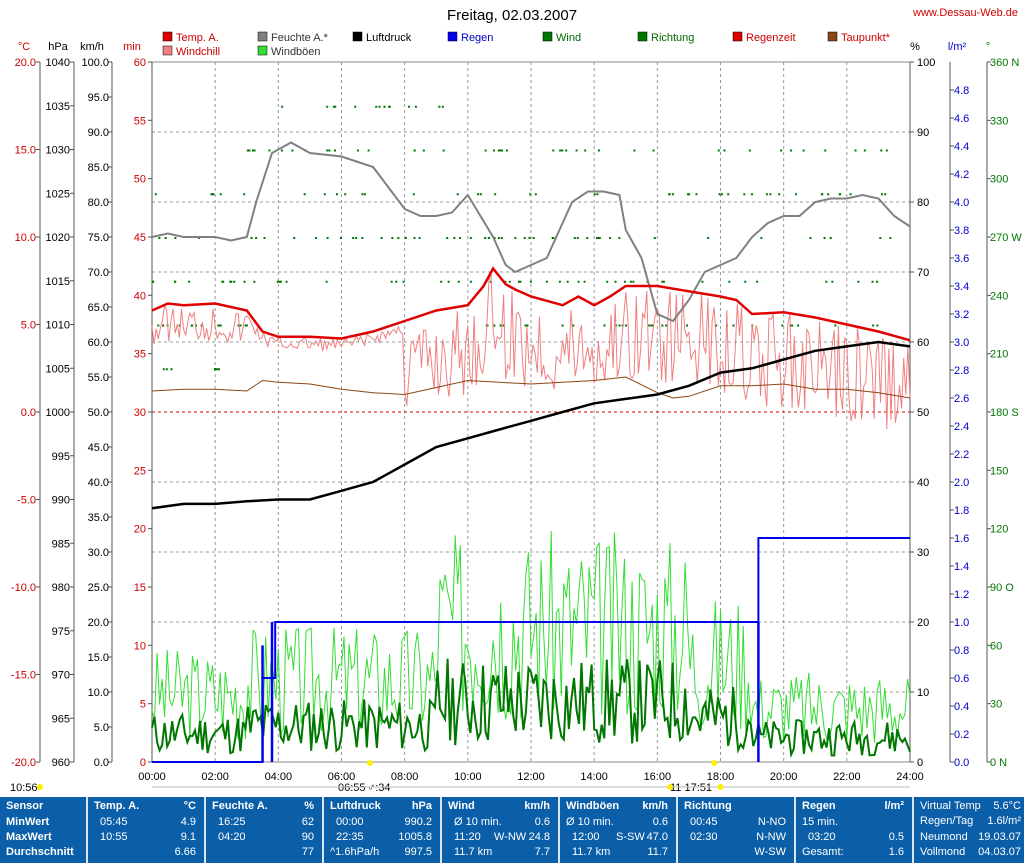 This screenshot has width=1024, height=863. What do you see at coordinates (143, 705) in the screenshot?
I see `axis-tick-label-minutes: 5` at bounding box center [143, 705].